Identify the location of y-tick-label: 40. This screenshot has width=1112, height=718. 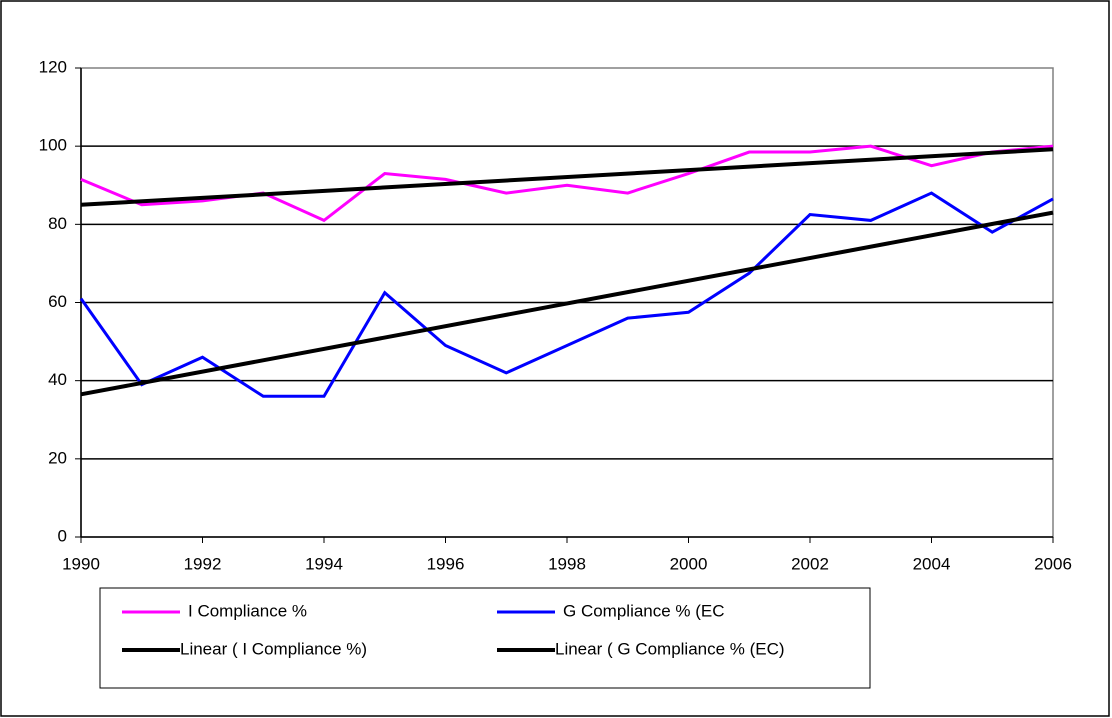
(57, 379).